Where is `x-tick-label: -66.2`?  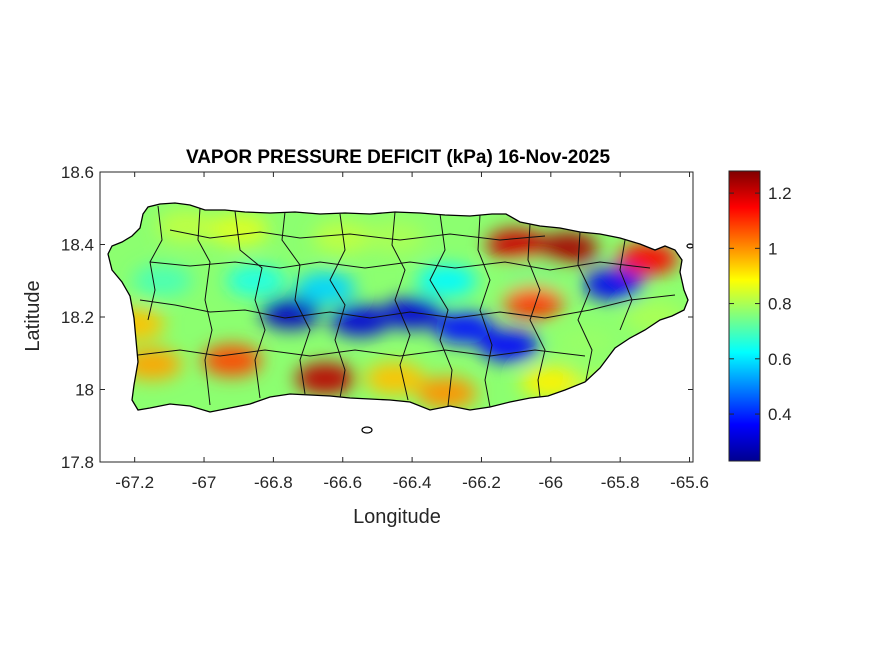 x-tick-label: -66.2 is located at coordinates (481, 482).